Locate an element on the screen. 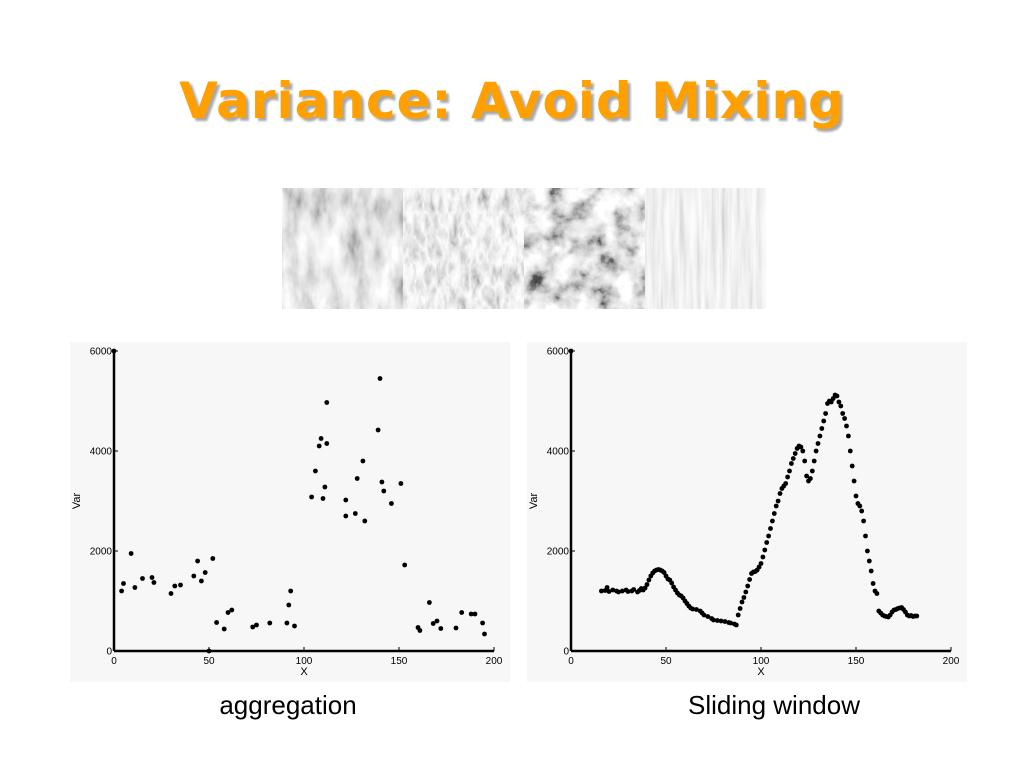  aggregation-x-tick-label: 0 is located at coordinates (114, 661).